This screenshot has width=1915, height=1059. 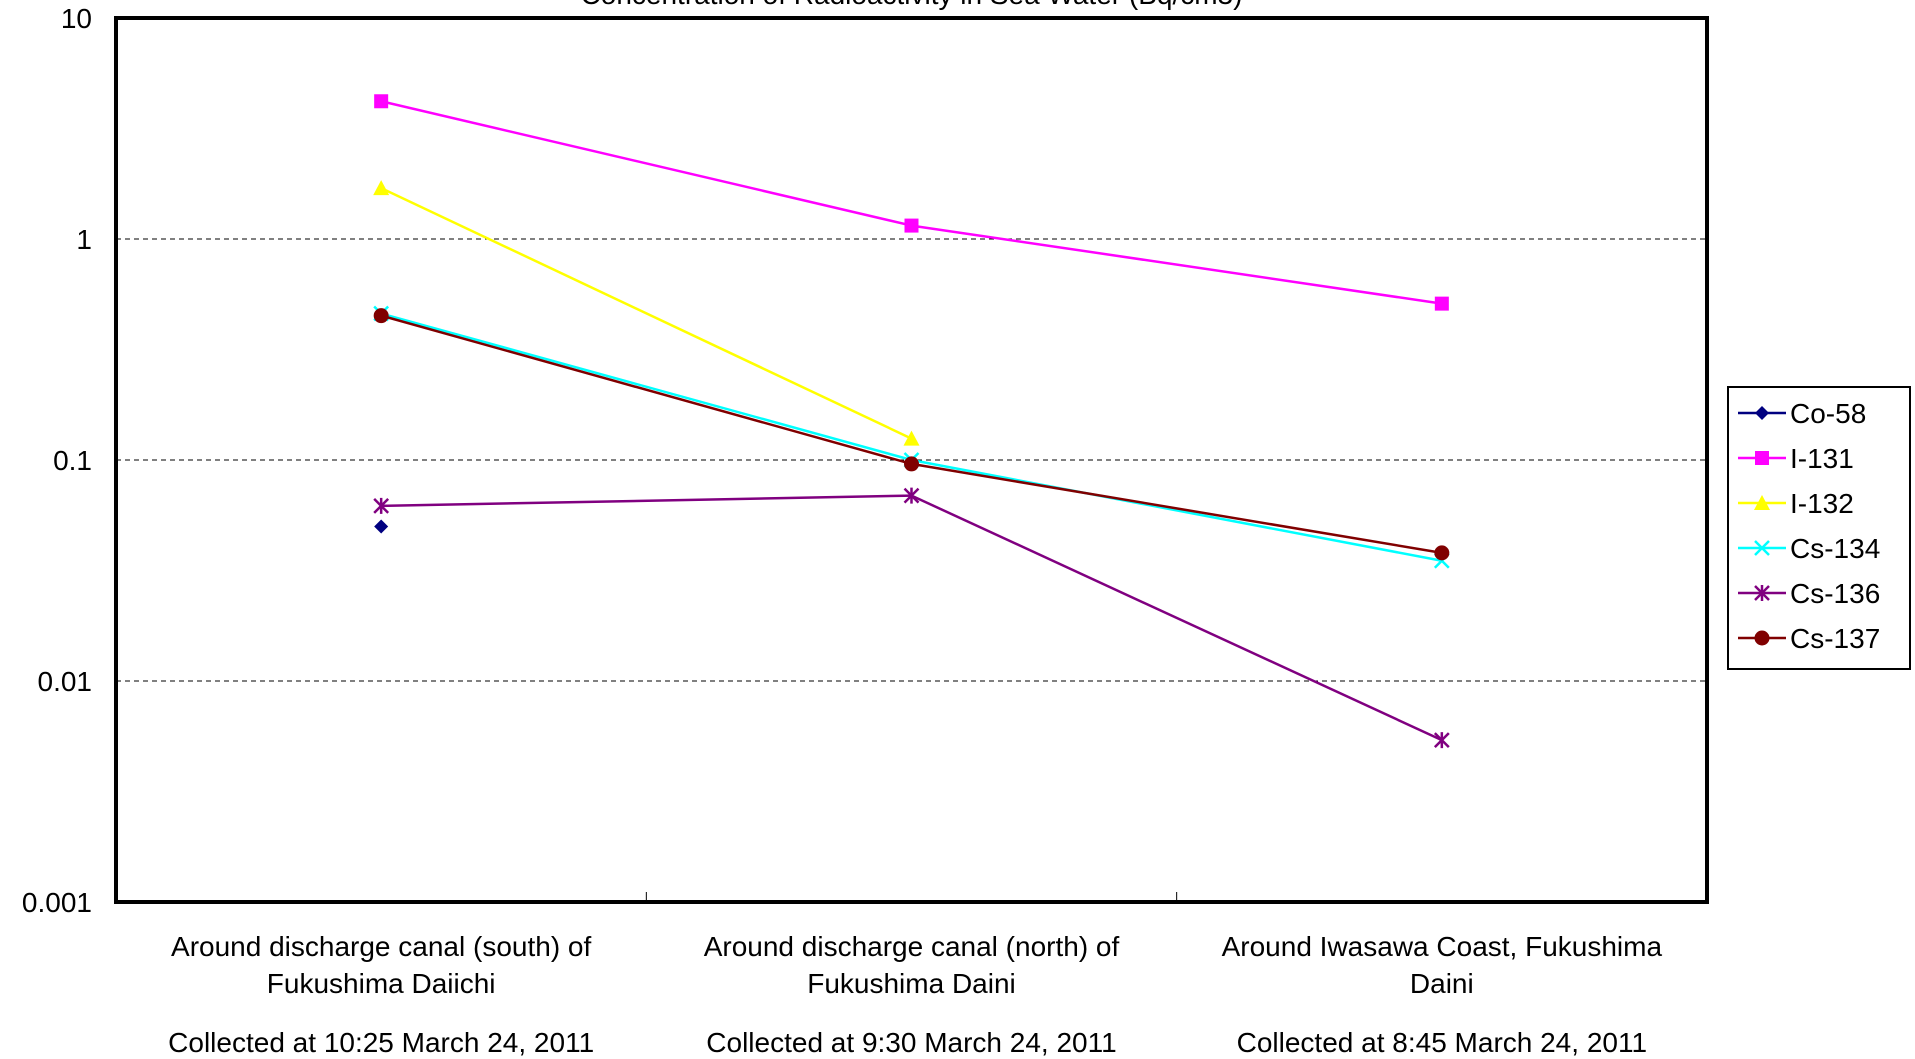 I want to click on x-category-label: Around Iwasawa Coast, Fukushima, so click(x=1442, y=946).